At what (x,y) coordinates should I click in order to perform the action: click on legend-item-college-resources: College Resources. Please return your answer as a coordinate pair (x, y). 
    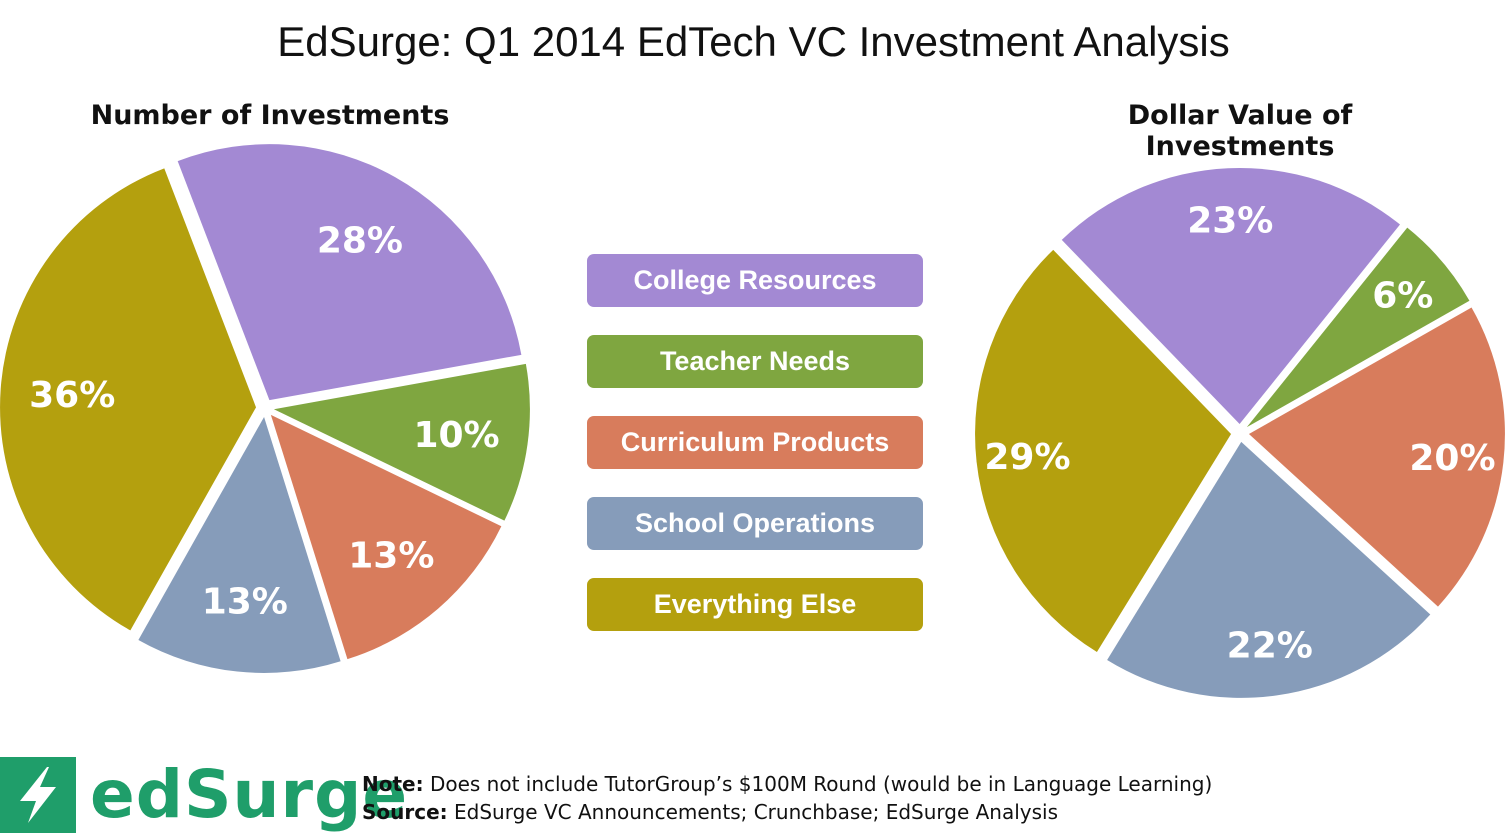
    Looking at the image, I should click on (755, 280).